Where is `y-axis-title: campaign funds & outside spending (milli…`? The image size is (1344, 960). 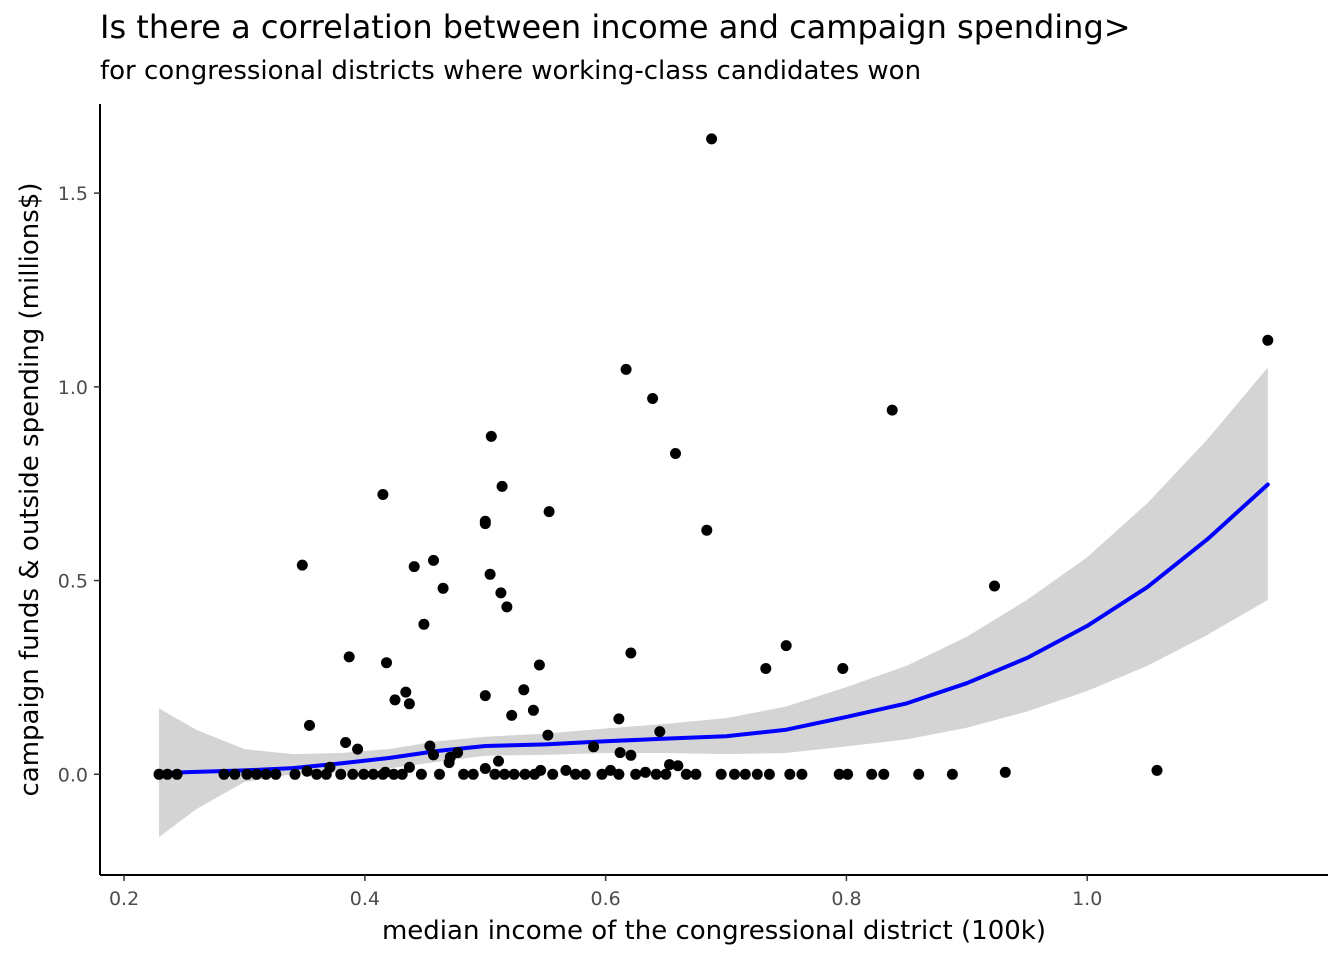
y-axis-title: campaign funds & outside spending (milli… is located at coordinates (30, 489).